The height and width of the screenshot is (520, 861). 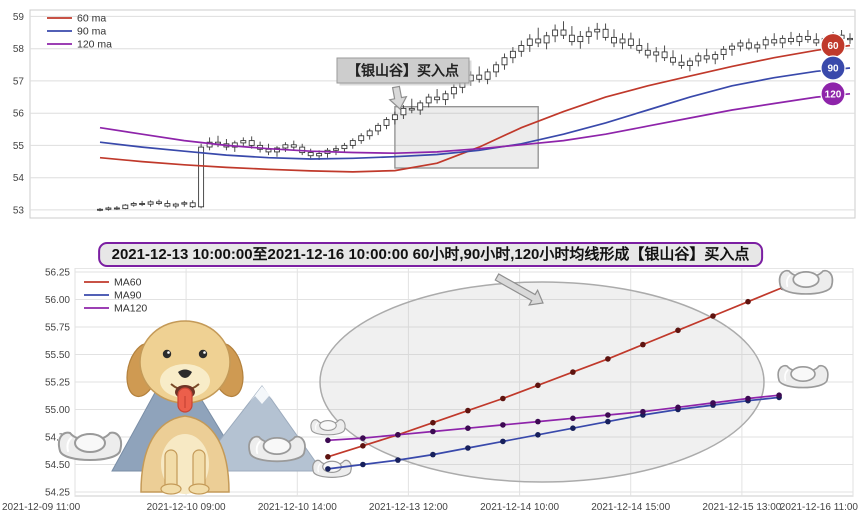 What do you see at coordinates (19, 17) in the screenshot?
I see `y-tick-label: 59` at bounding box center [19, 17].